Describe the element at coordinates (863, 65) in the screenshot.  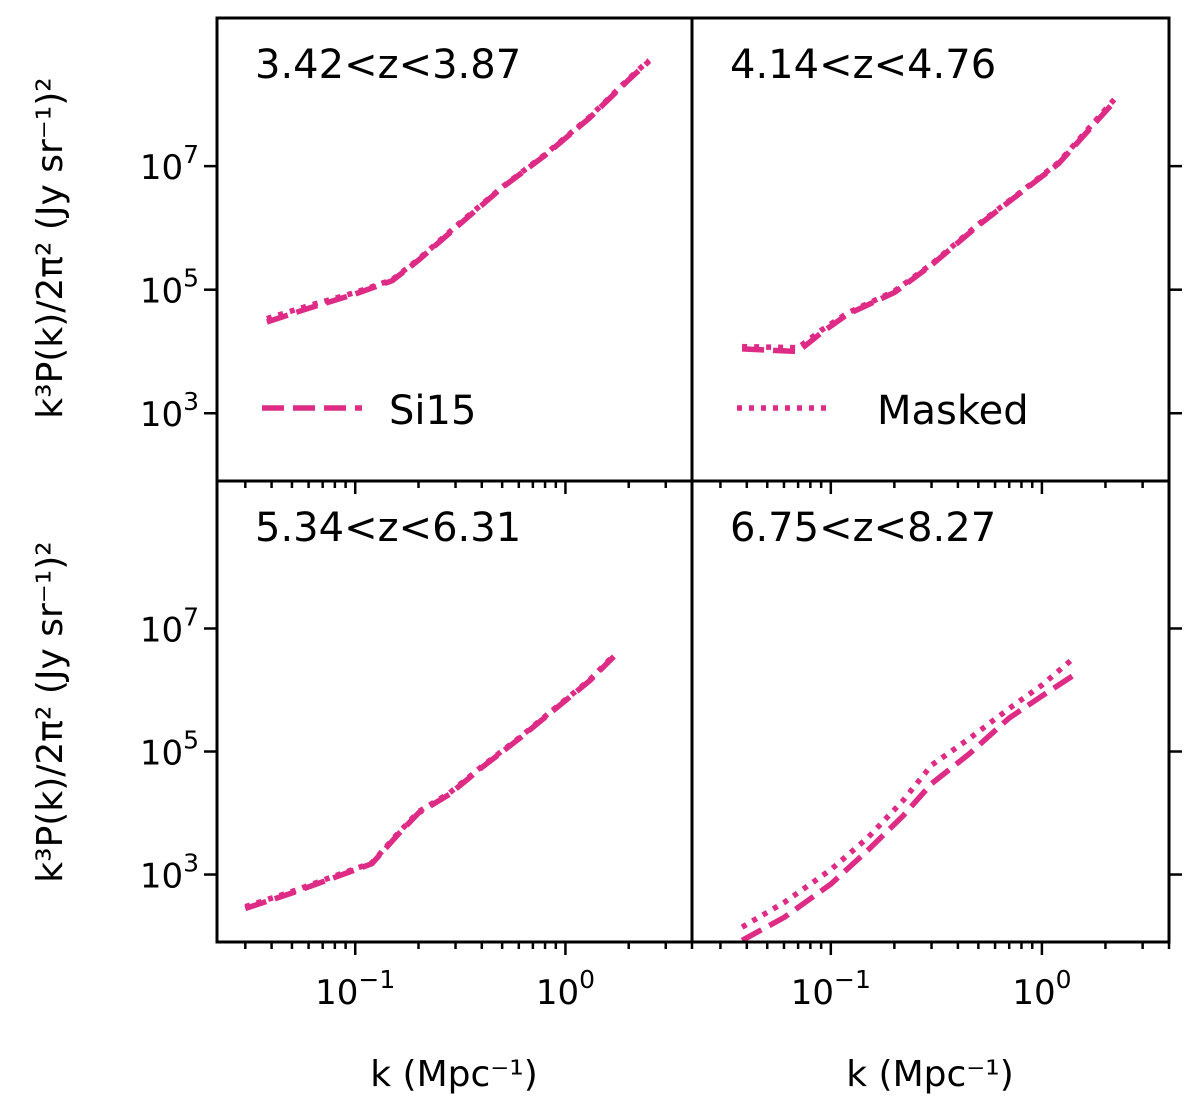
I see `panel-label: 4.14<z<4.76` at that location.